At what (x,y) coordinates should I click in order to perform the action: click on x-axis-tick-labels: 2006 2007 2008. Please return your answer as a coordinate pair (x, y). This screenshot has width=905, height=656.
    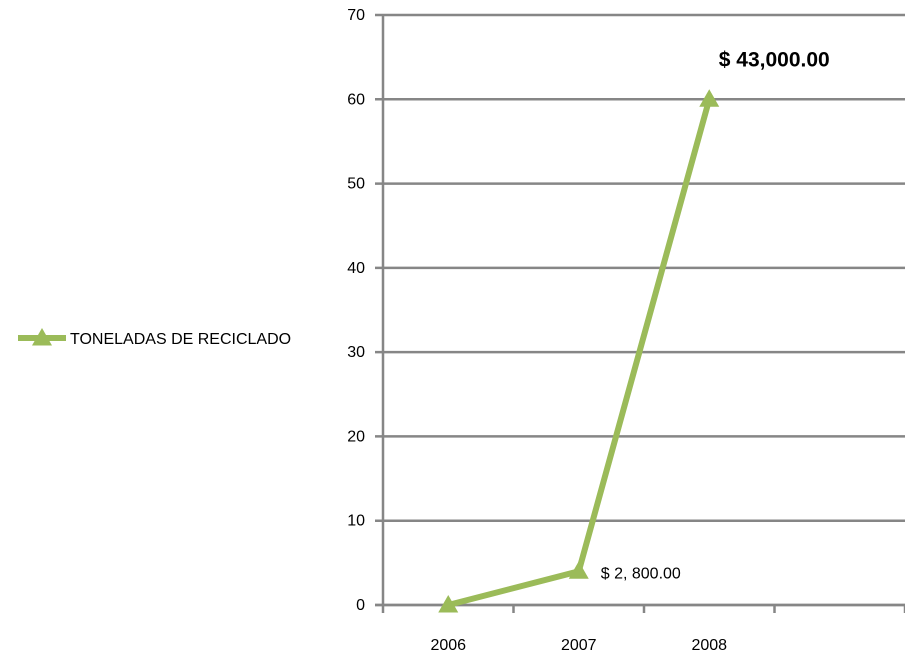
    Looking at the image, I should click on (578, 645).